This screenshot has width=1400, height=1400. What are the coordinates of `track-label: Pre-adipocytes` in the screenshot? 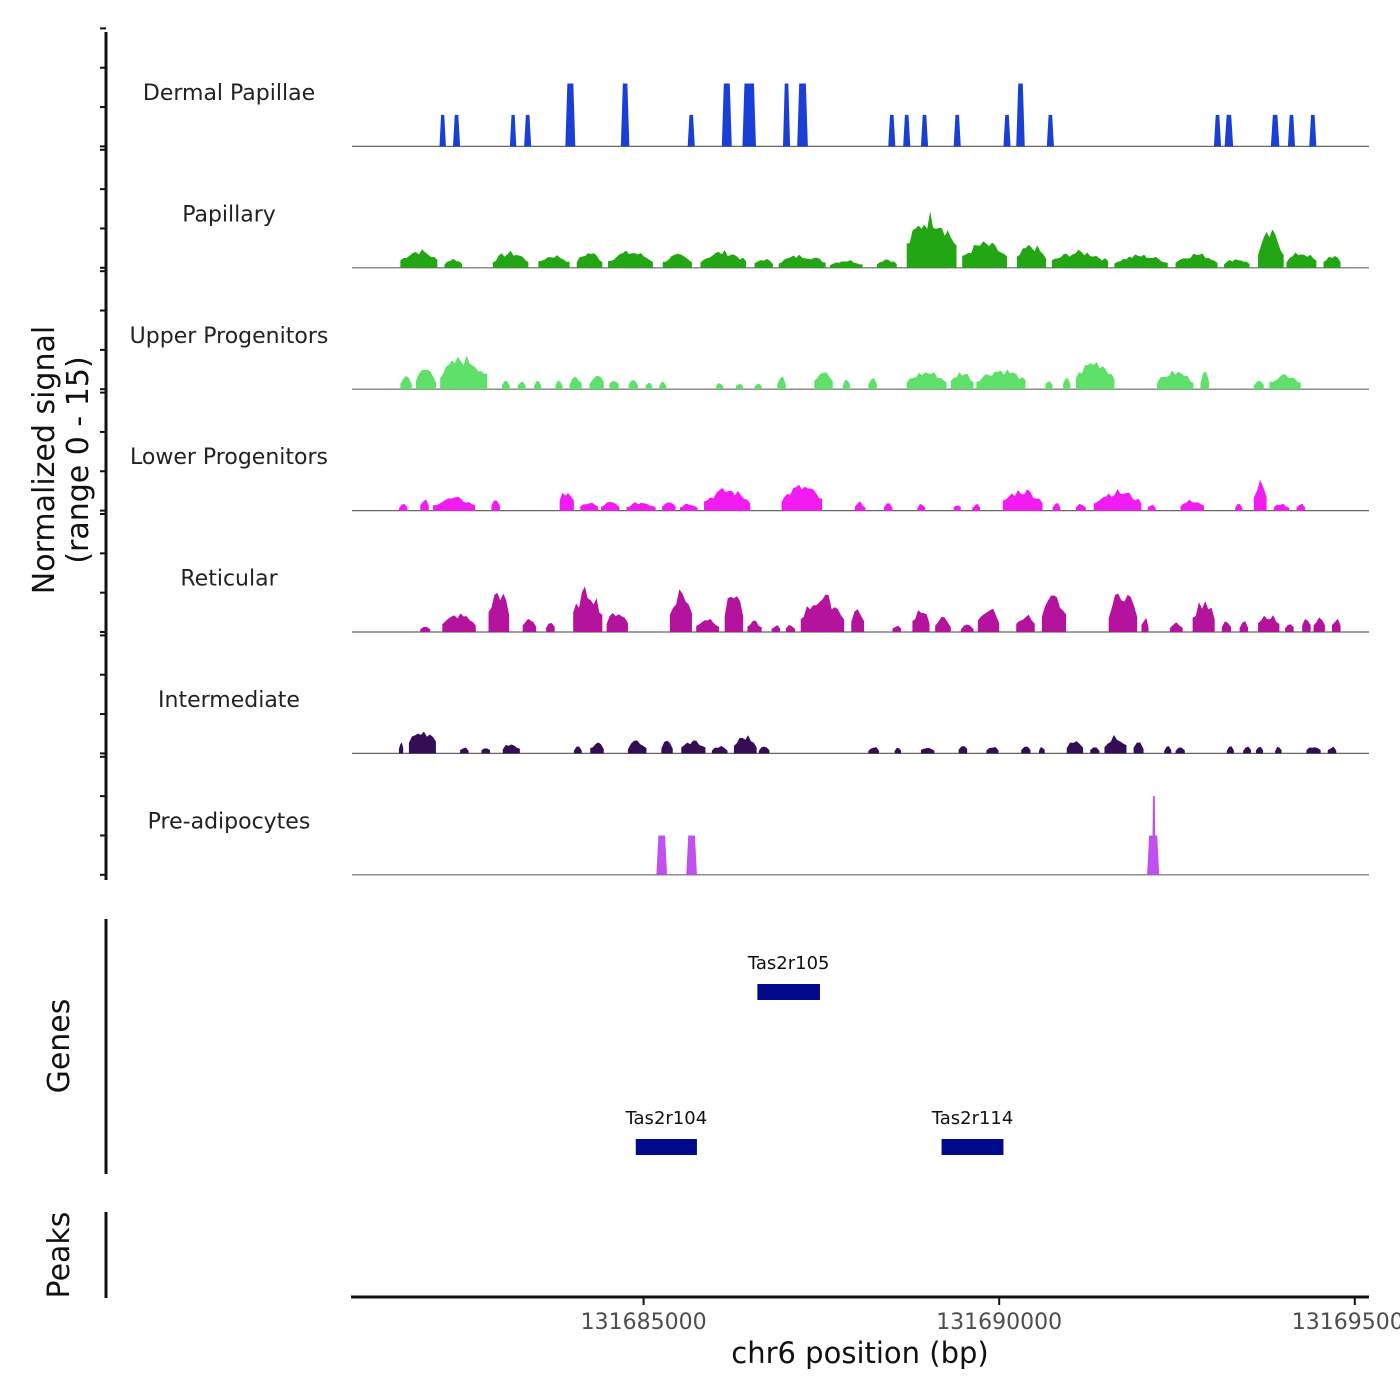 It's located at (229, 821).